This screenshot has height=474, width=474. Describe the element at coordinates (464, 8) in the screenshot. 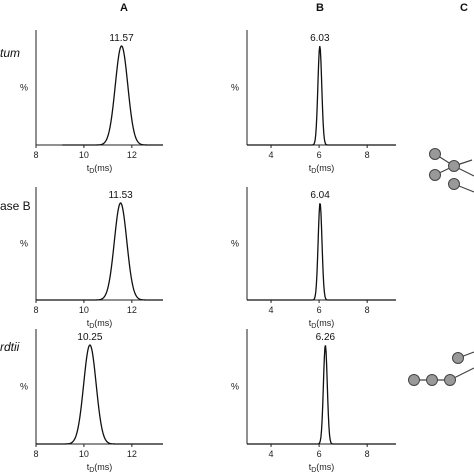

I see `column-header-c: C` at that location.